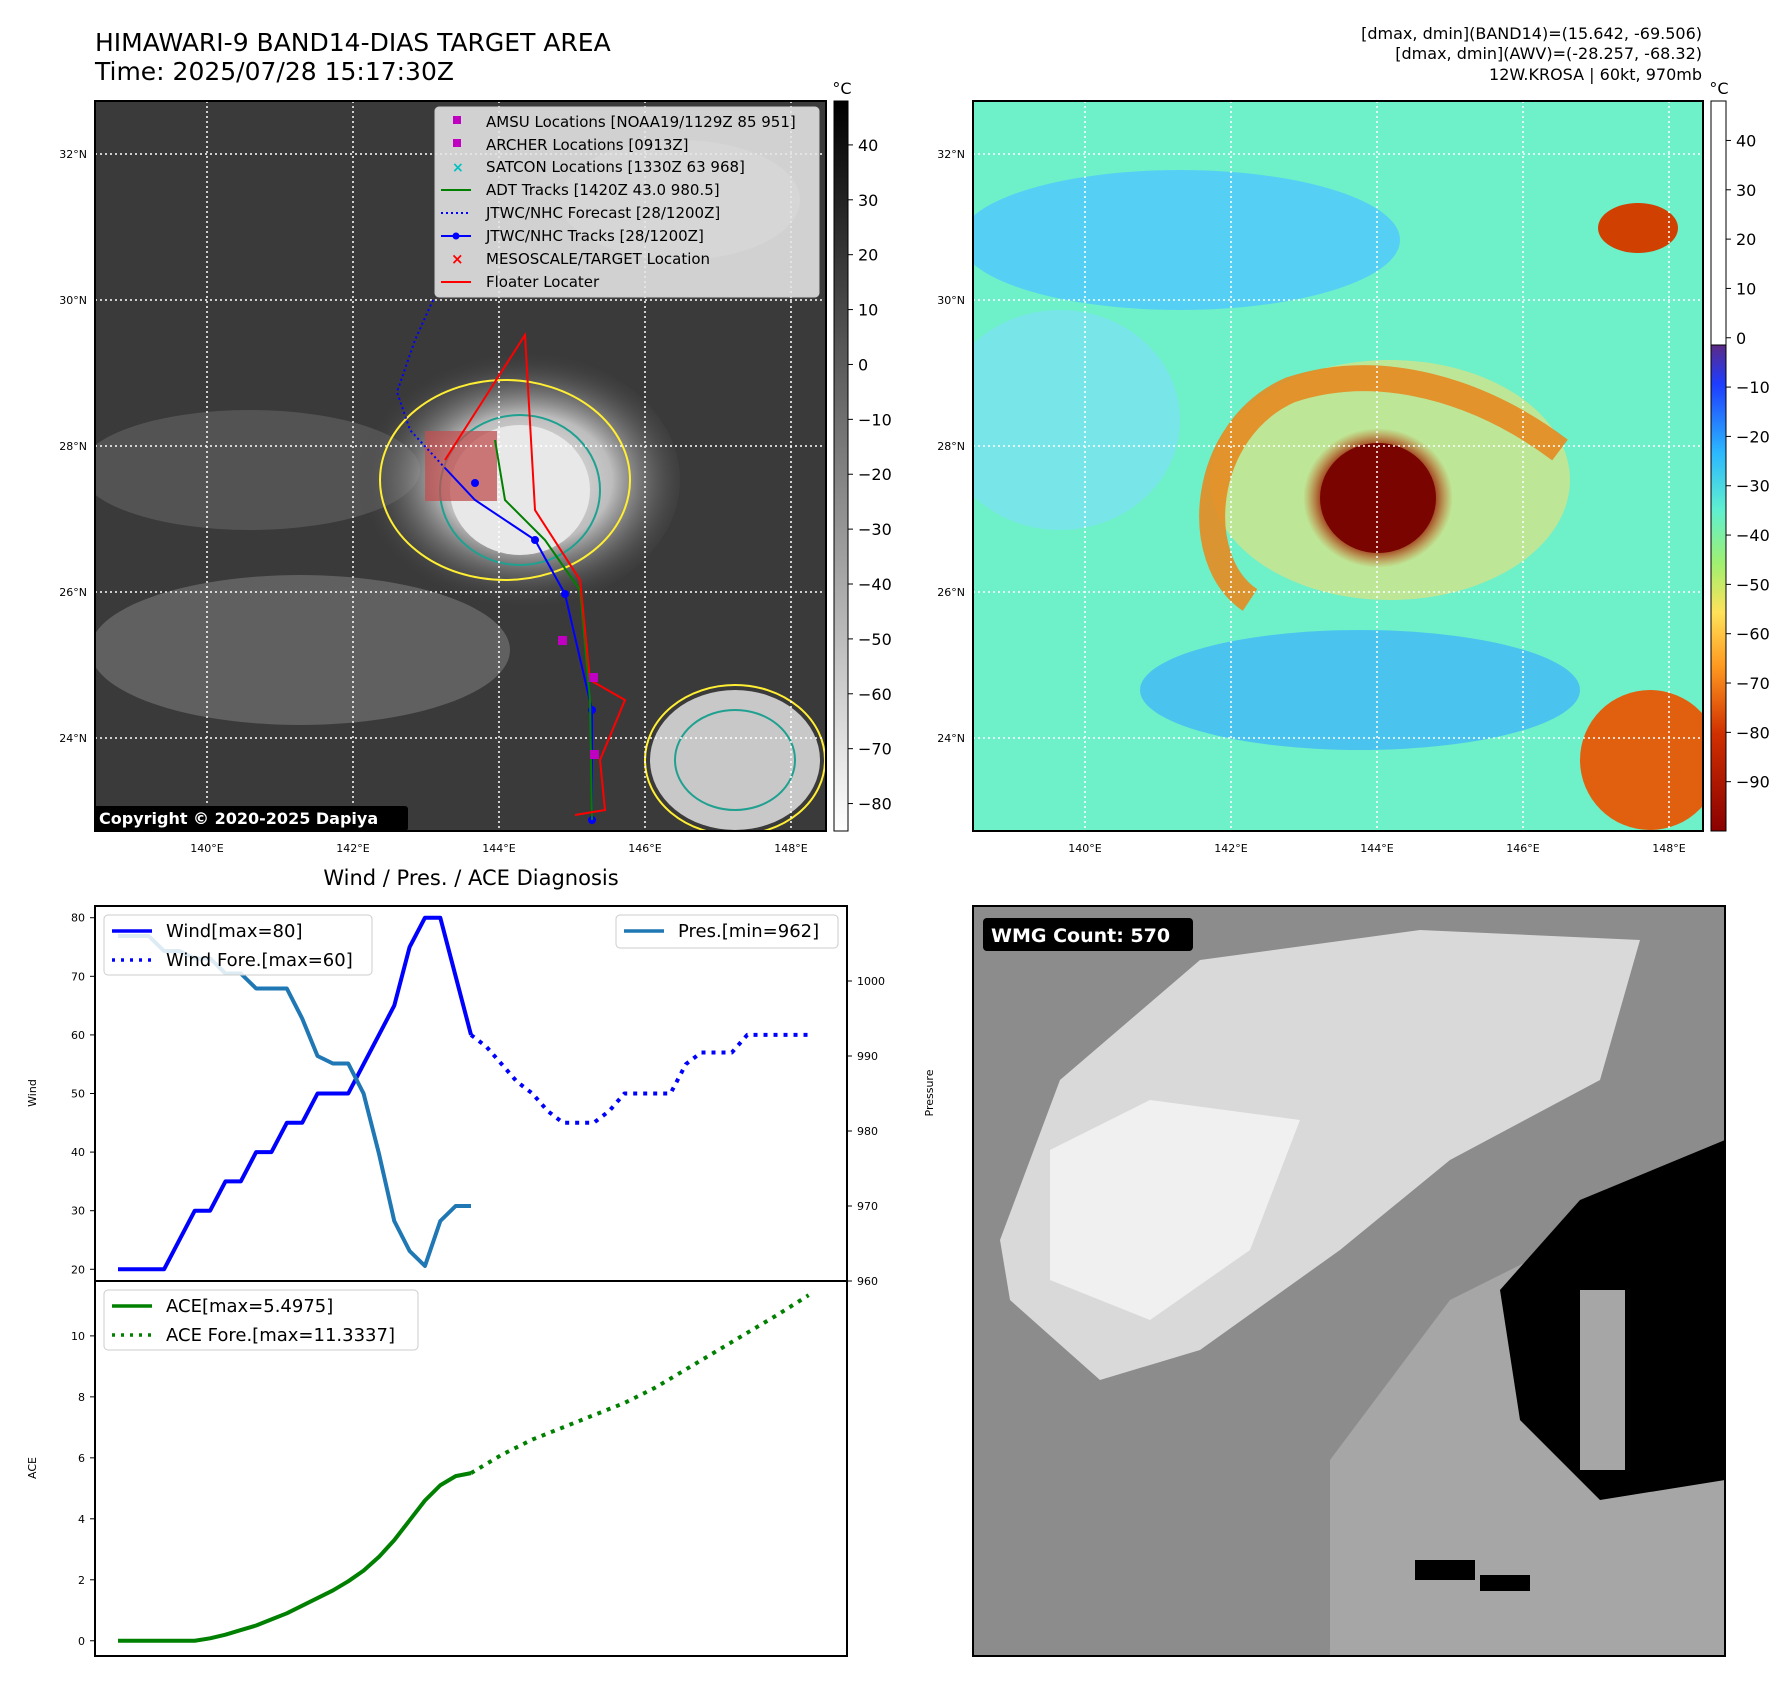 This screenshot has height=1690, width=1788. I want to click on legend-mesoscale: MESOSCALE/TARGET Location, so click(598, 259).